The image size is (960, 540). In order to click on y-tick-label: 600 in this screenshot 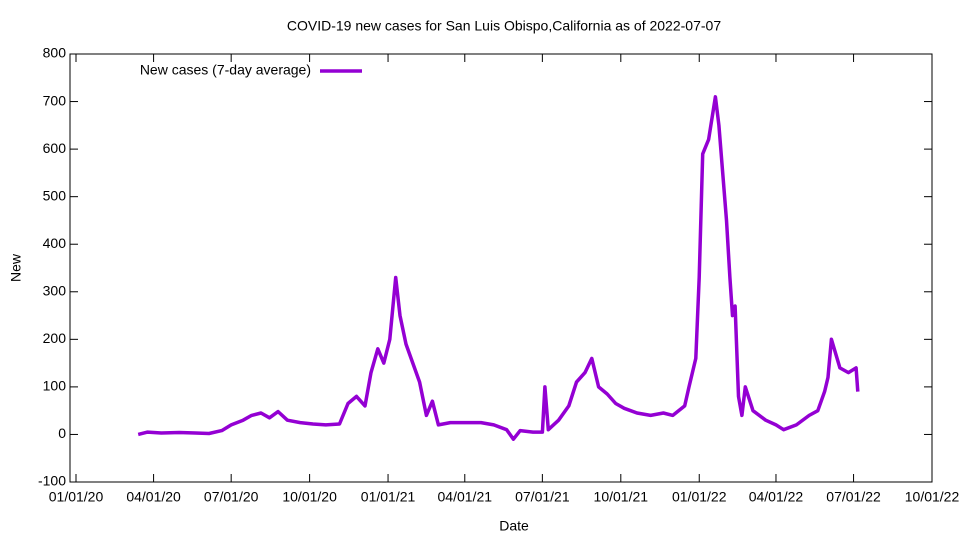, I will do `click(55, 148)`.